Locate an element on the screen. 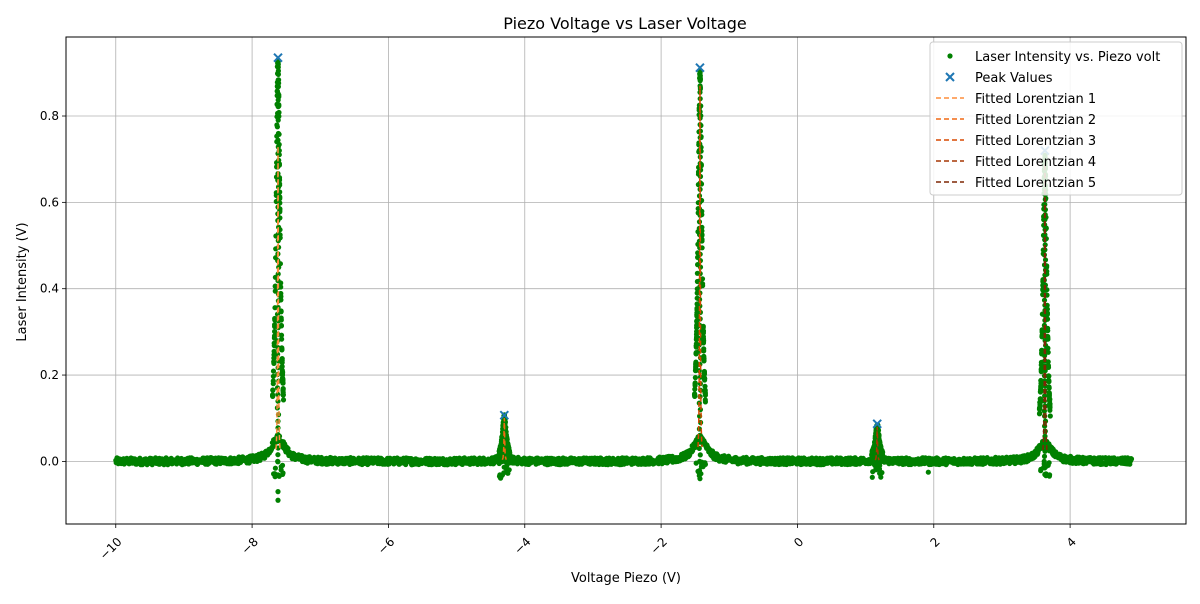 Image resolution: width=1200 pixels, height=604 pixels. y-tick-label: 0.0 is located at coordinates (49, 461).